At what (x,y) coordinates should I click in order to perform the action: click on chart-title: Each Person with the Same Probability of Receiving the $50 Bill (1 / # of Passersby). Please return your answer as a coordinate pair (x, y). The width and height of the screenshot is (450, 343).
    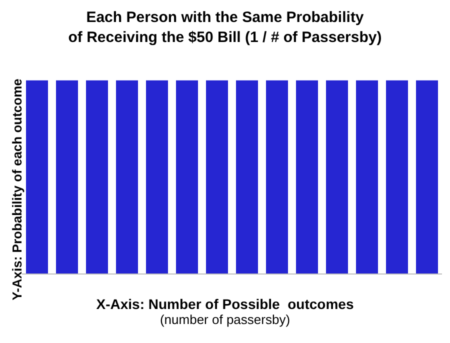
    Looking at the image, I should click on (225, 28).